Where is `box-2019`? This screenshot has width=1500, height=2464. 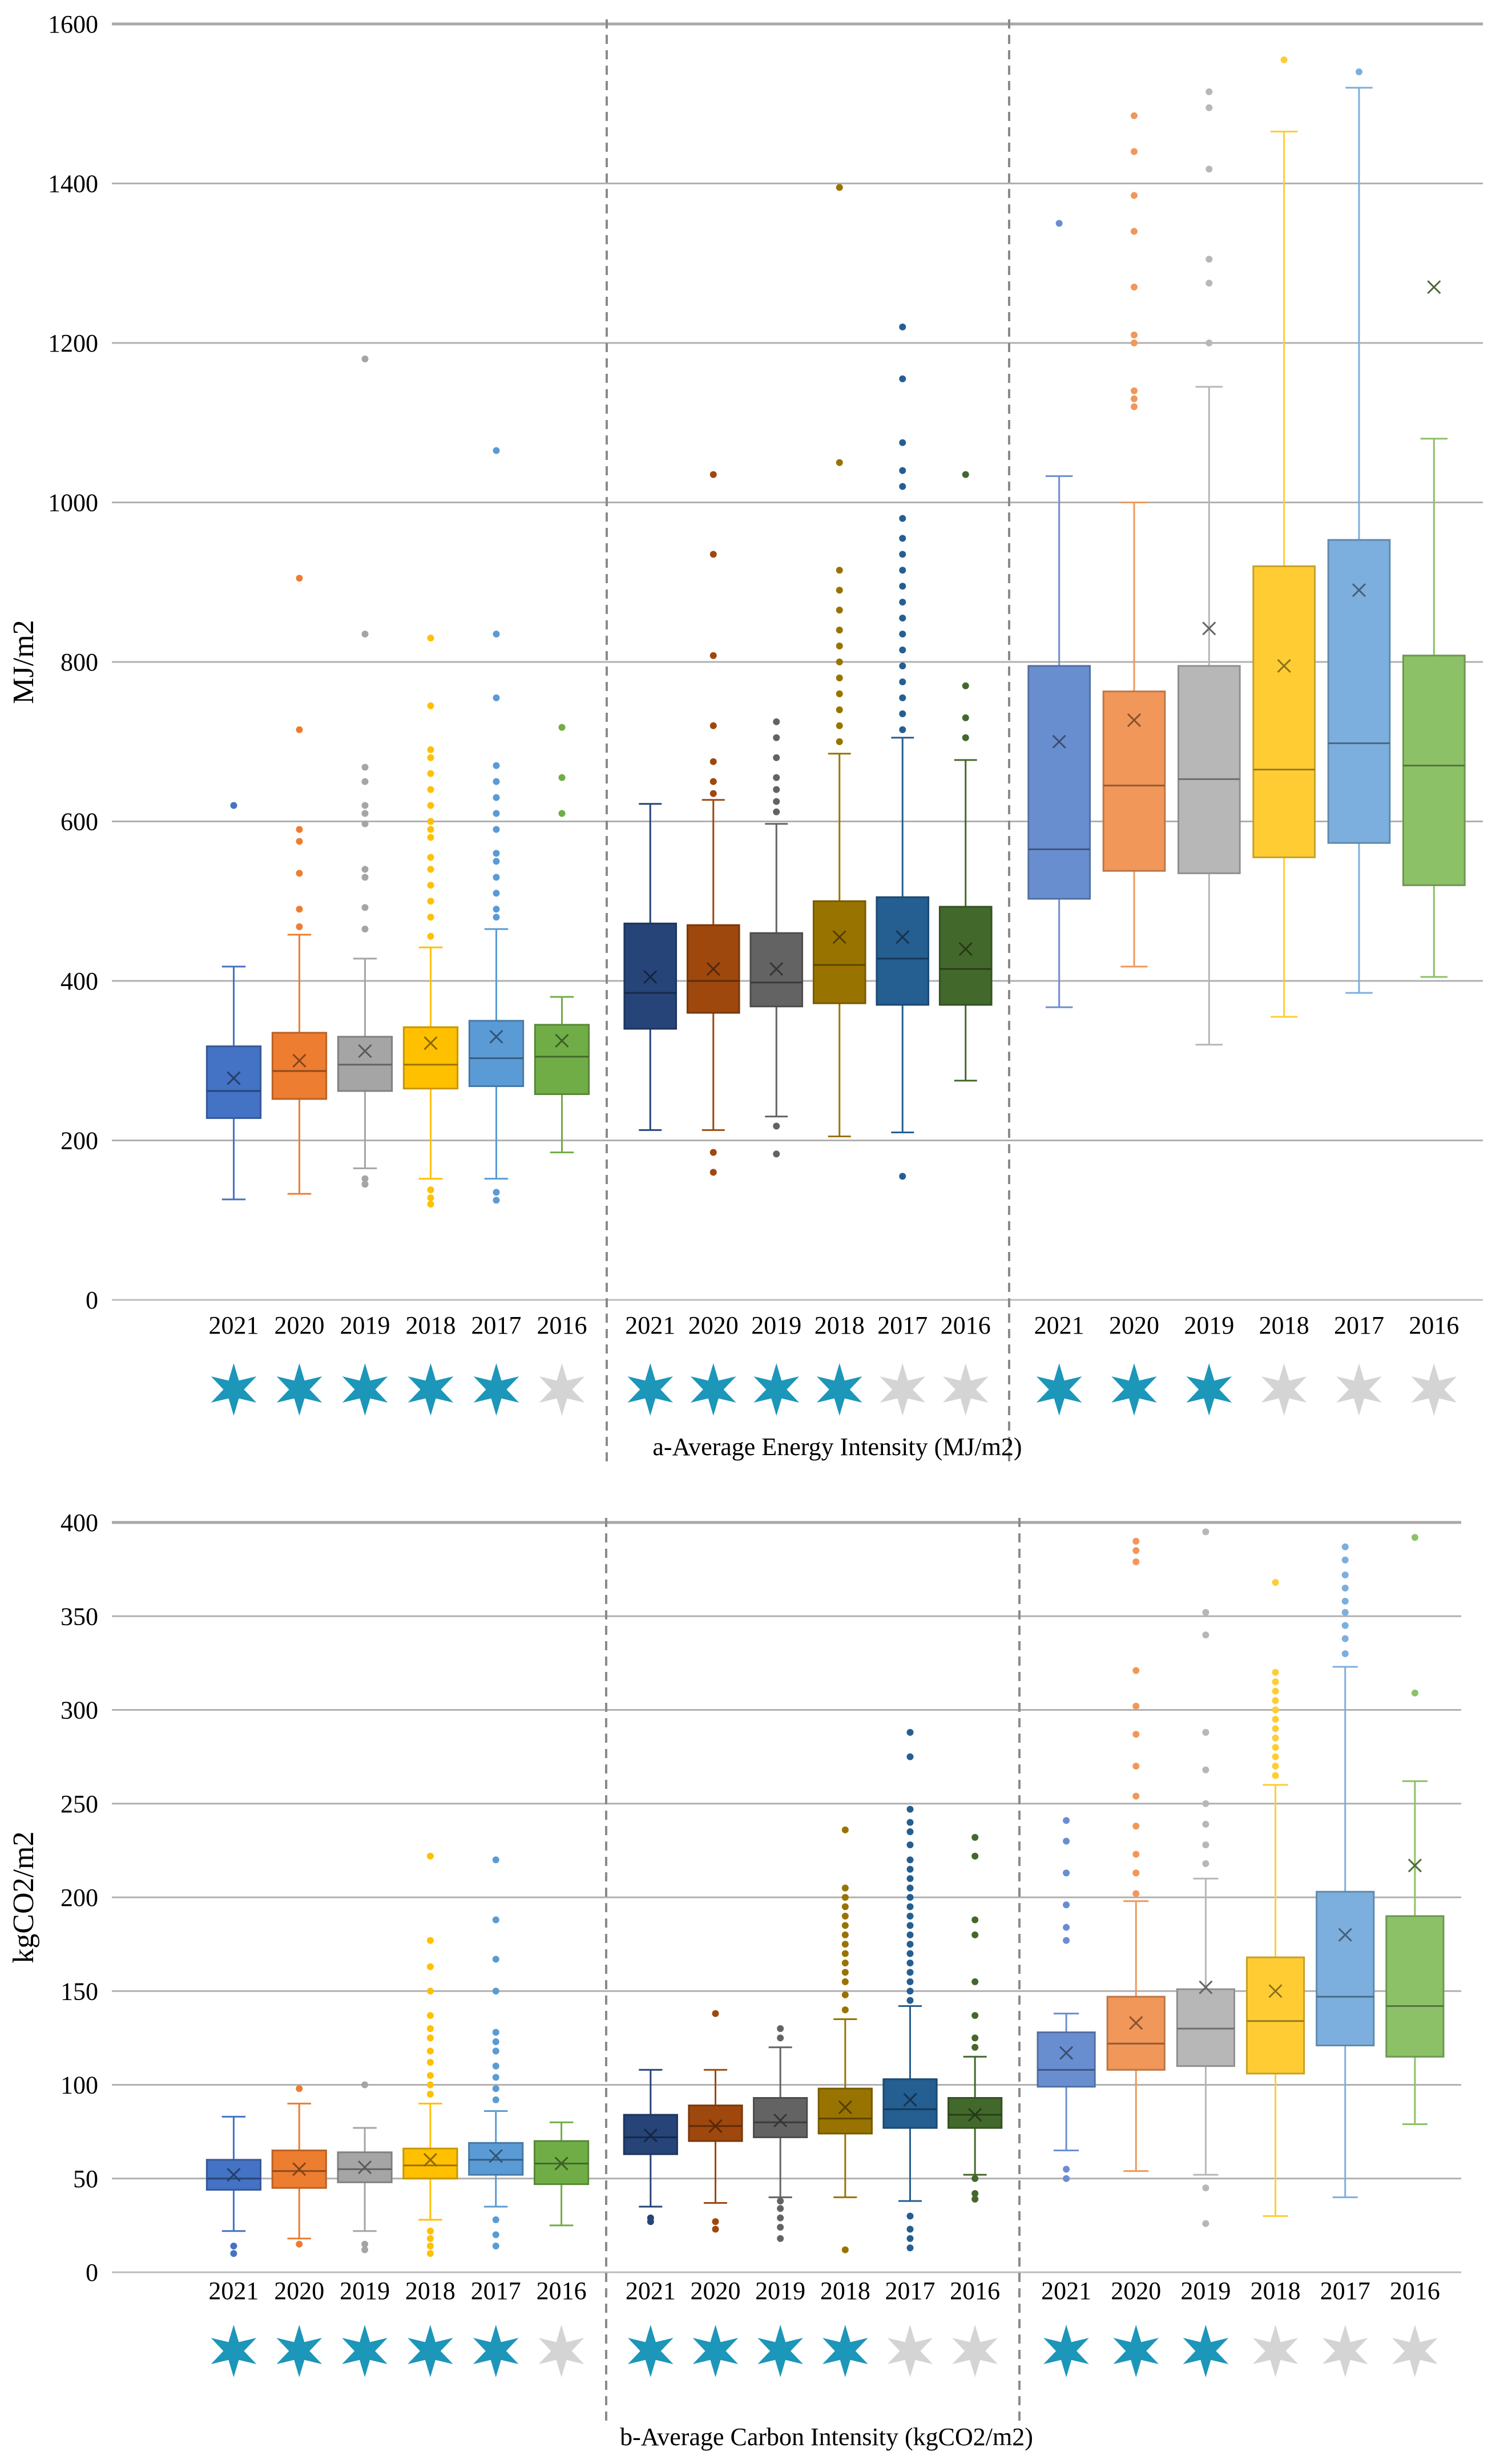
box-2019 is located at coordinates (1206, 1877).